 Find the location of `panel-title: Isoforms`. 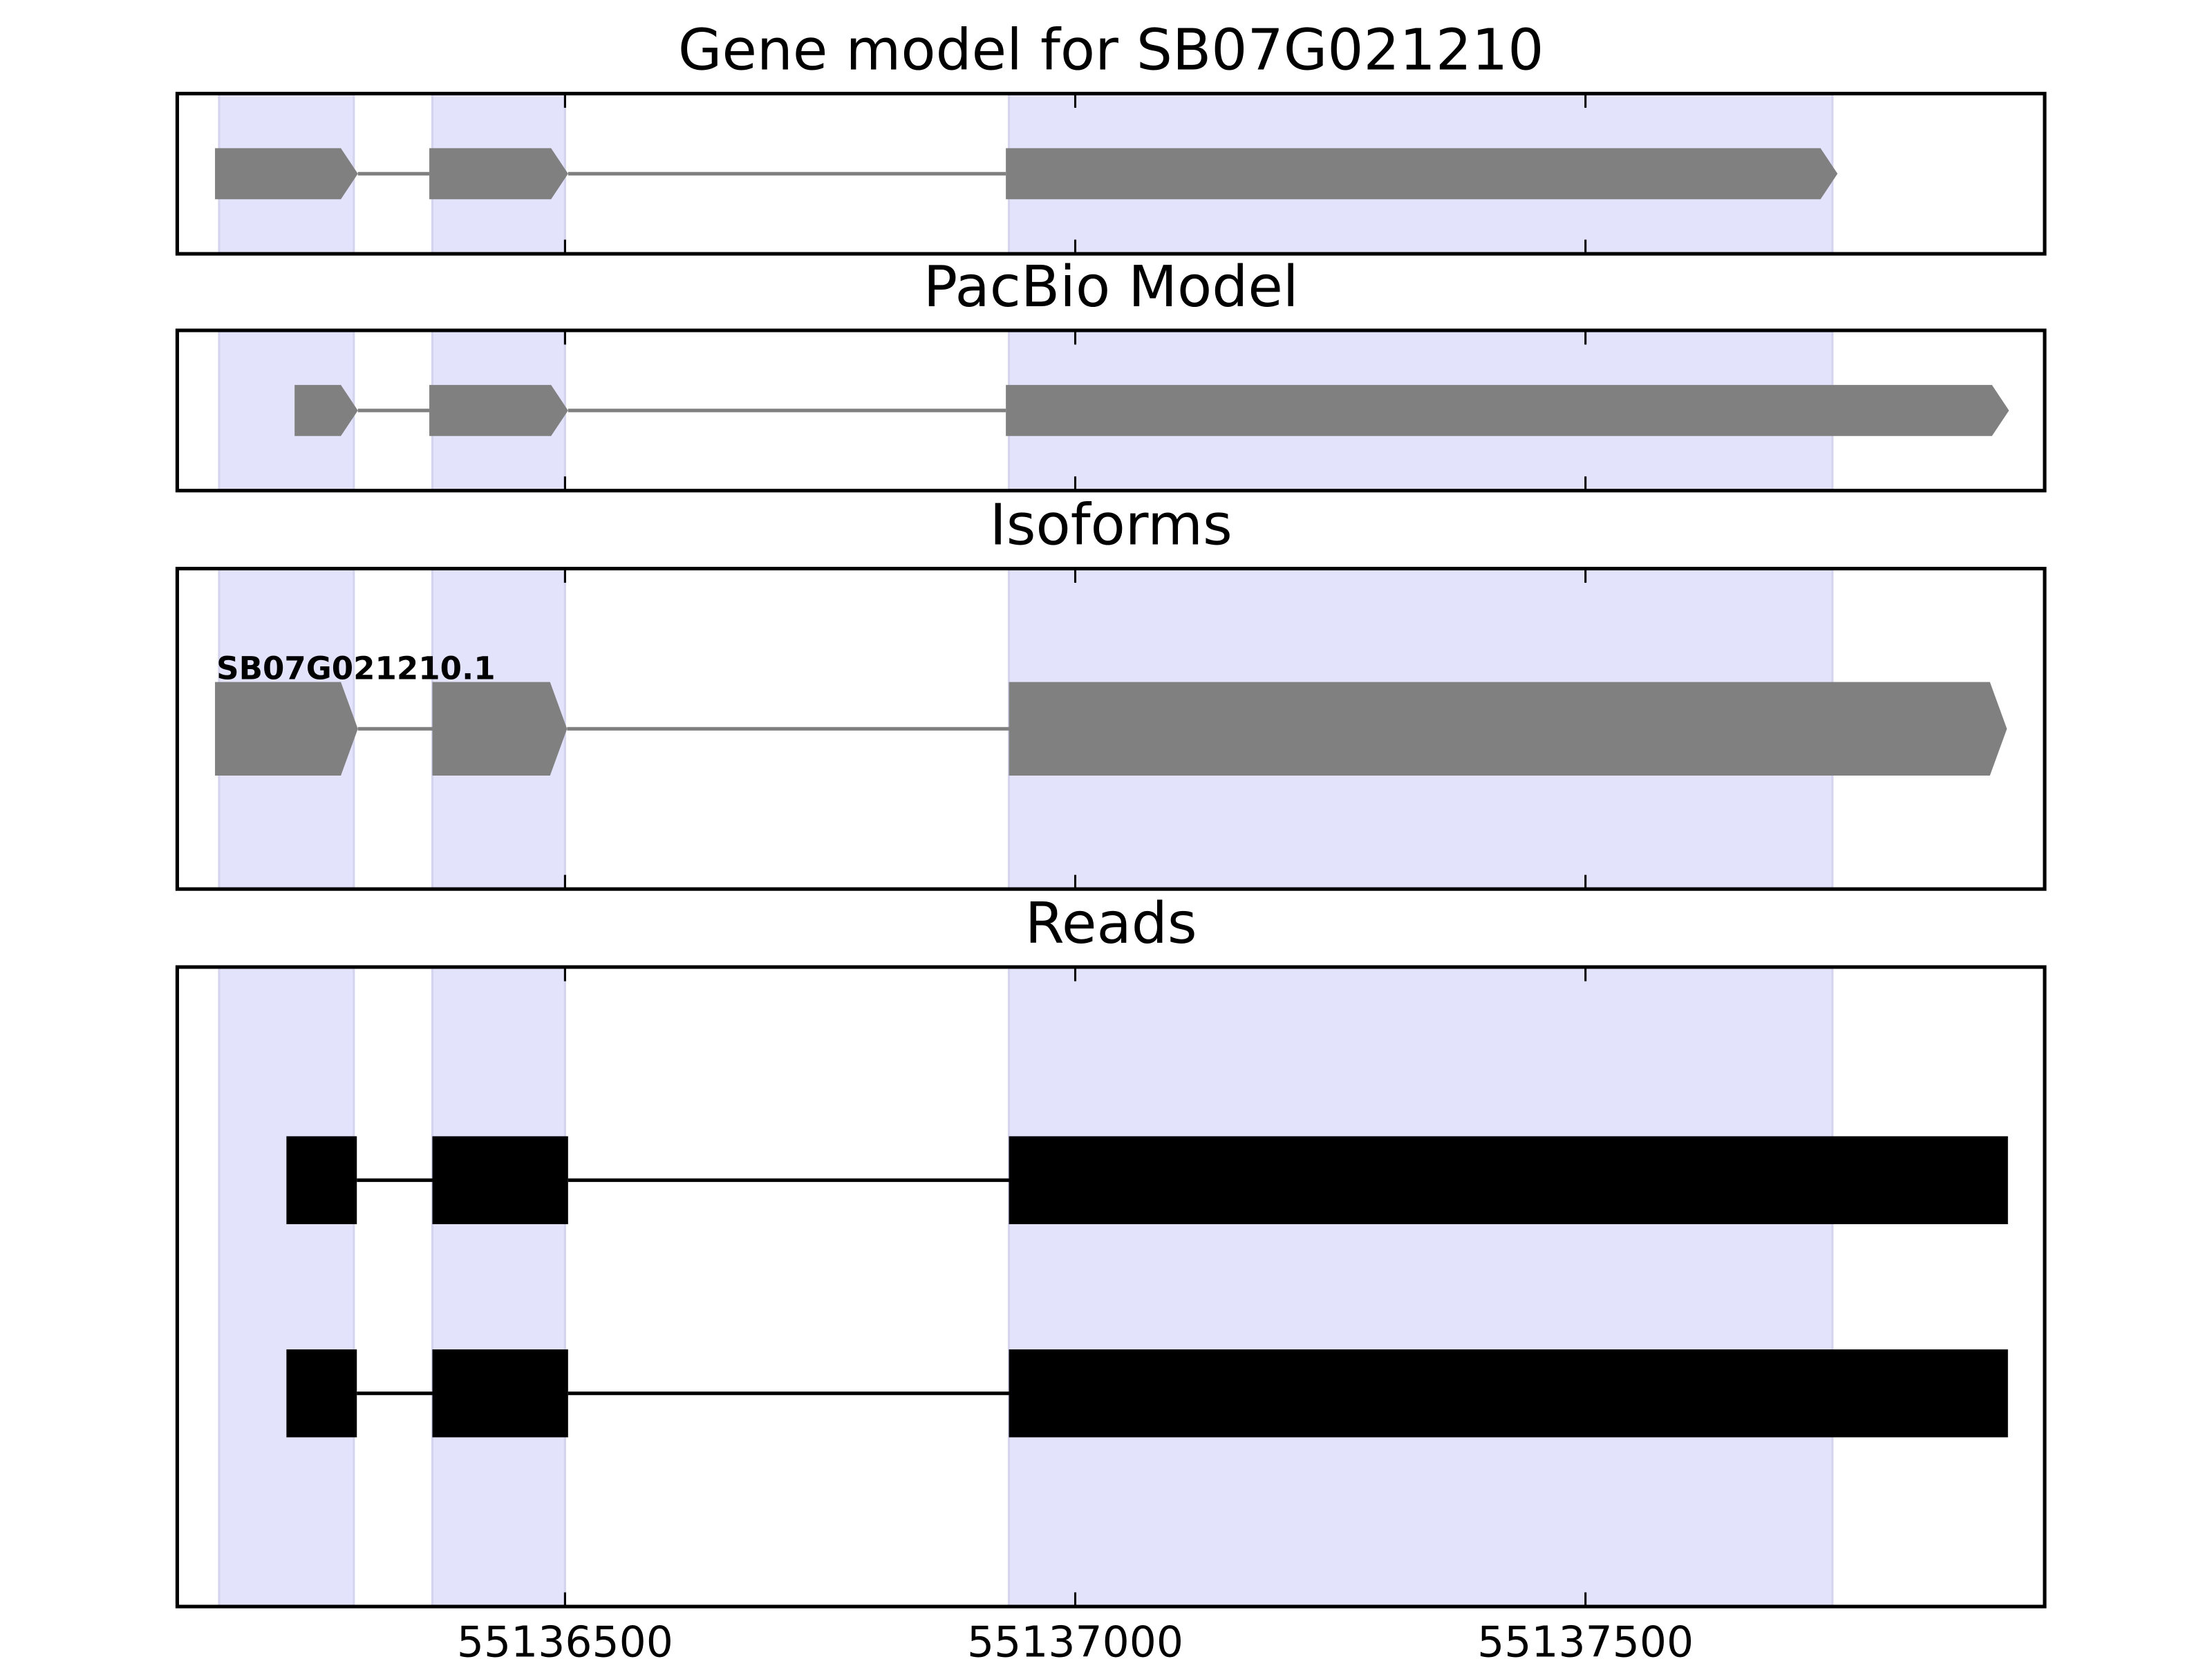

panel-title: Isoforms is located at coordinates (1111, 526).